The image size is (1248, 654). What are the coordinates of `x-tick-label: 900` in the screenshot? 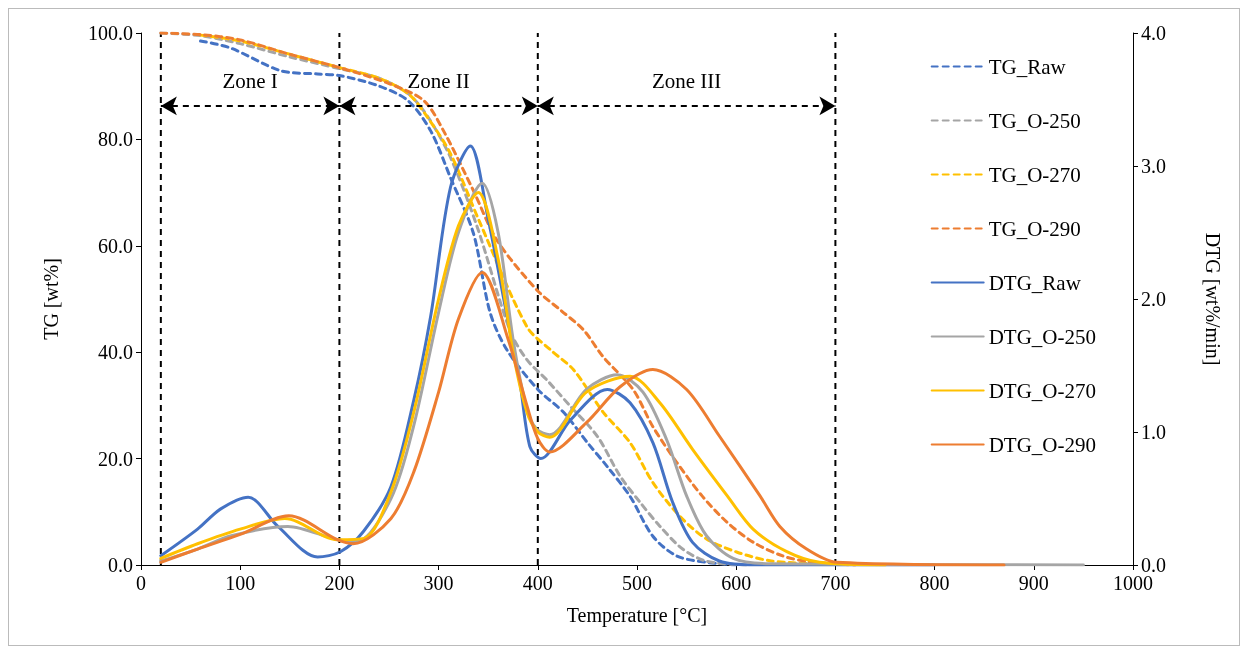 It's located at (1033, 583).